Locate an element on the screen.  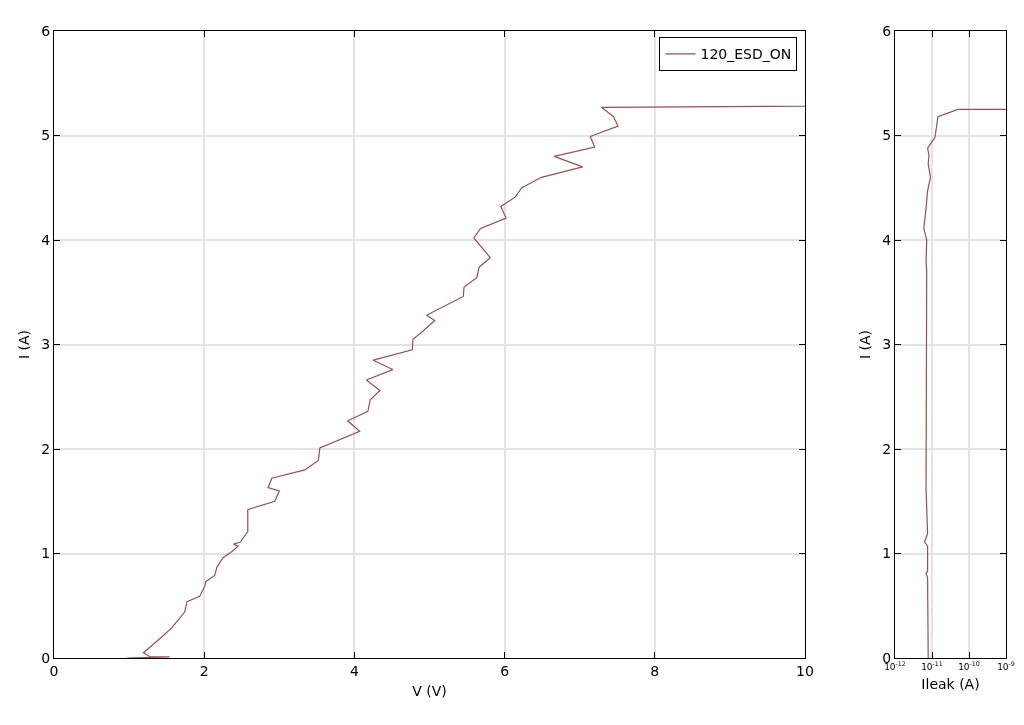
x-axis-title: V (V) is located at coordinates (429, 691).